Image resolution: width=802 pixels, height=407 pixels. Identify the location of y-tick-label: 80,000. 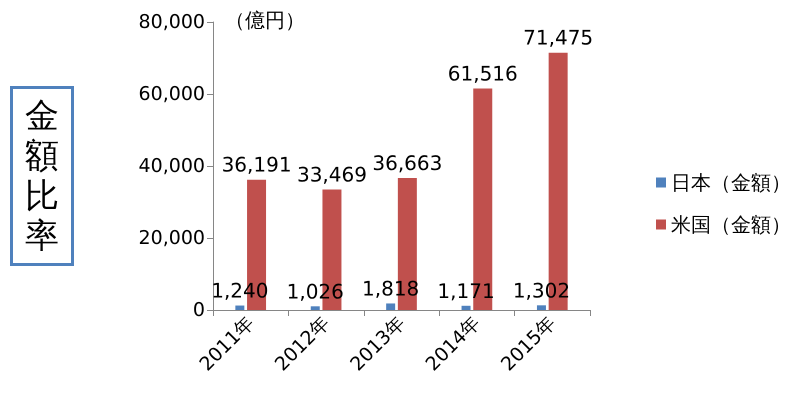
(171, 22).